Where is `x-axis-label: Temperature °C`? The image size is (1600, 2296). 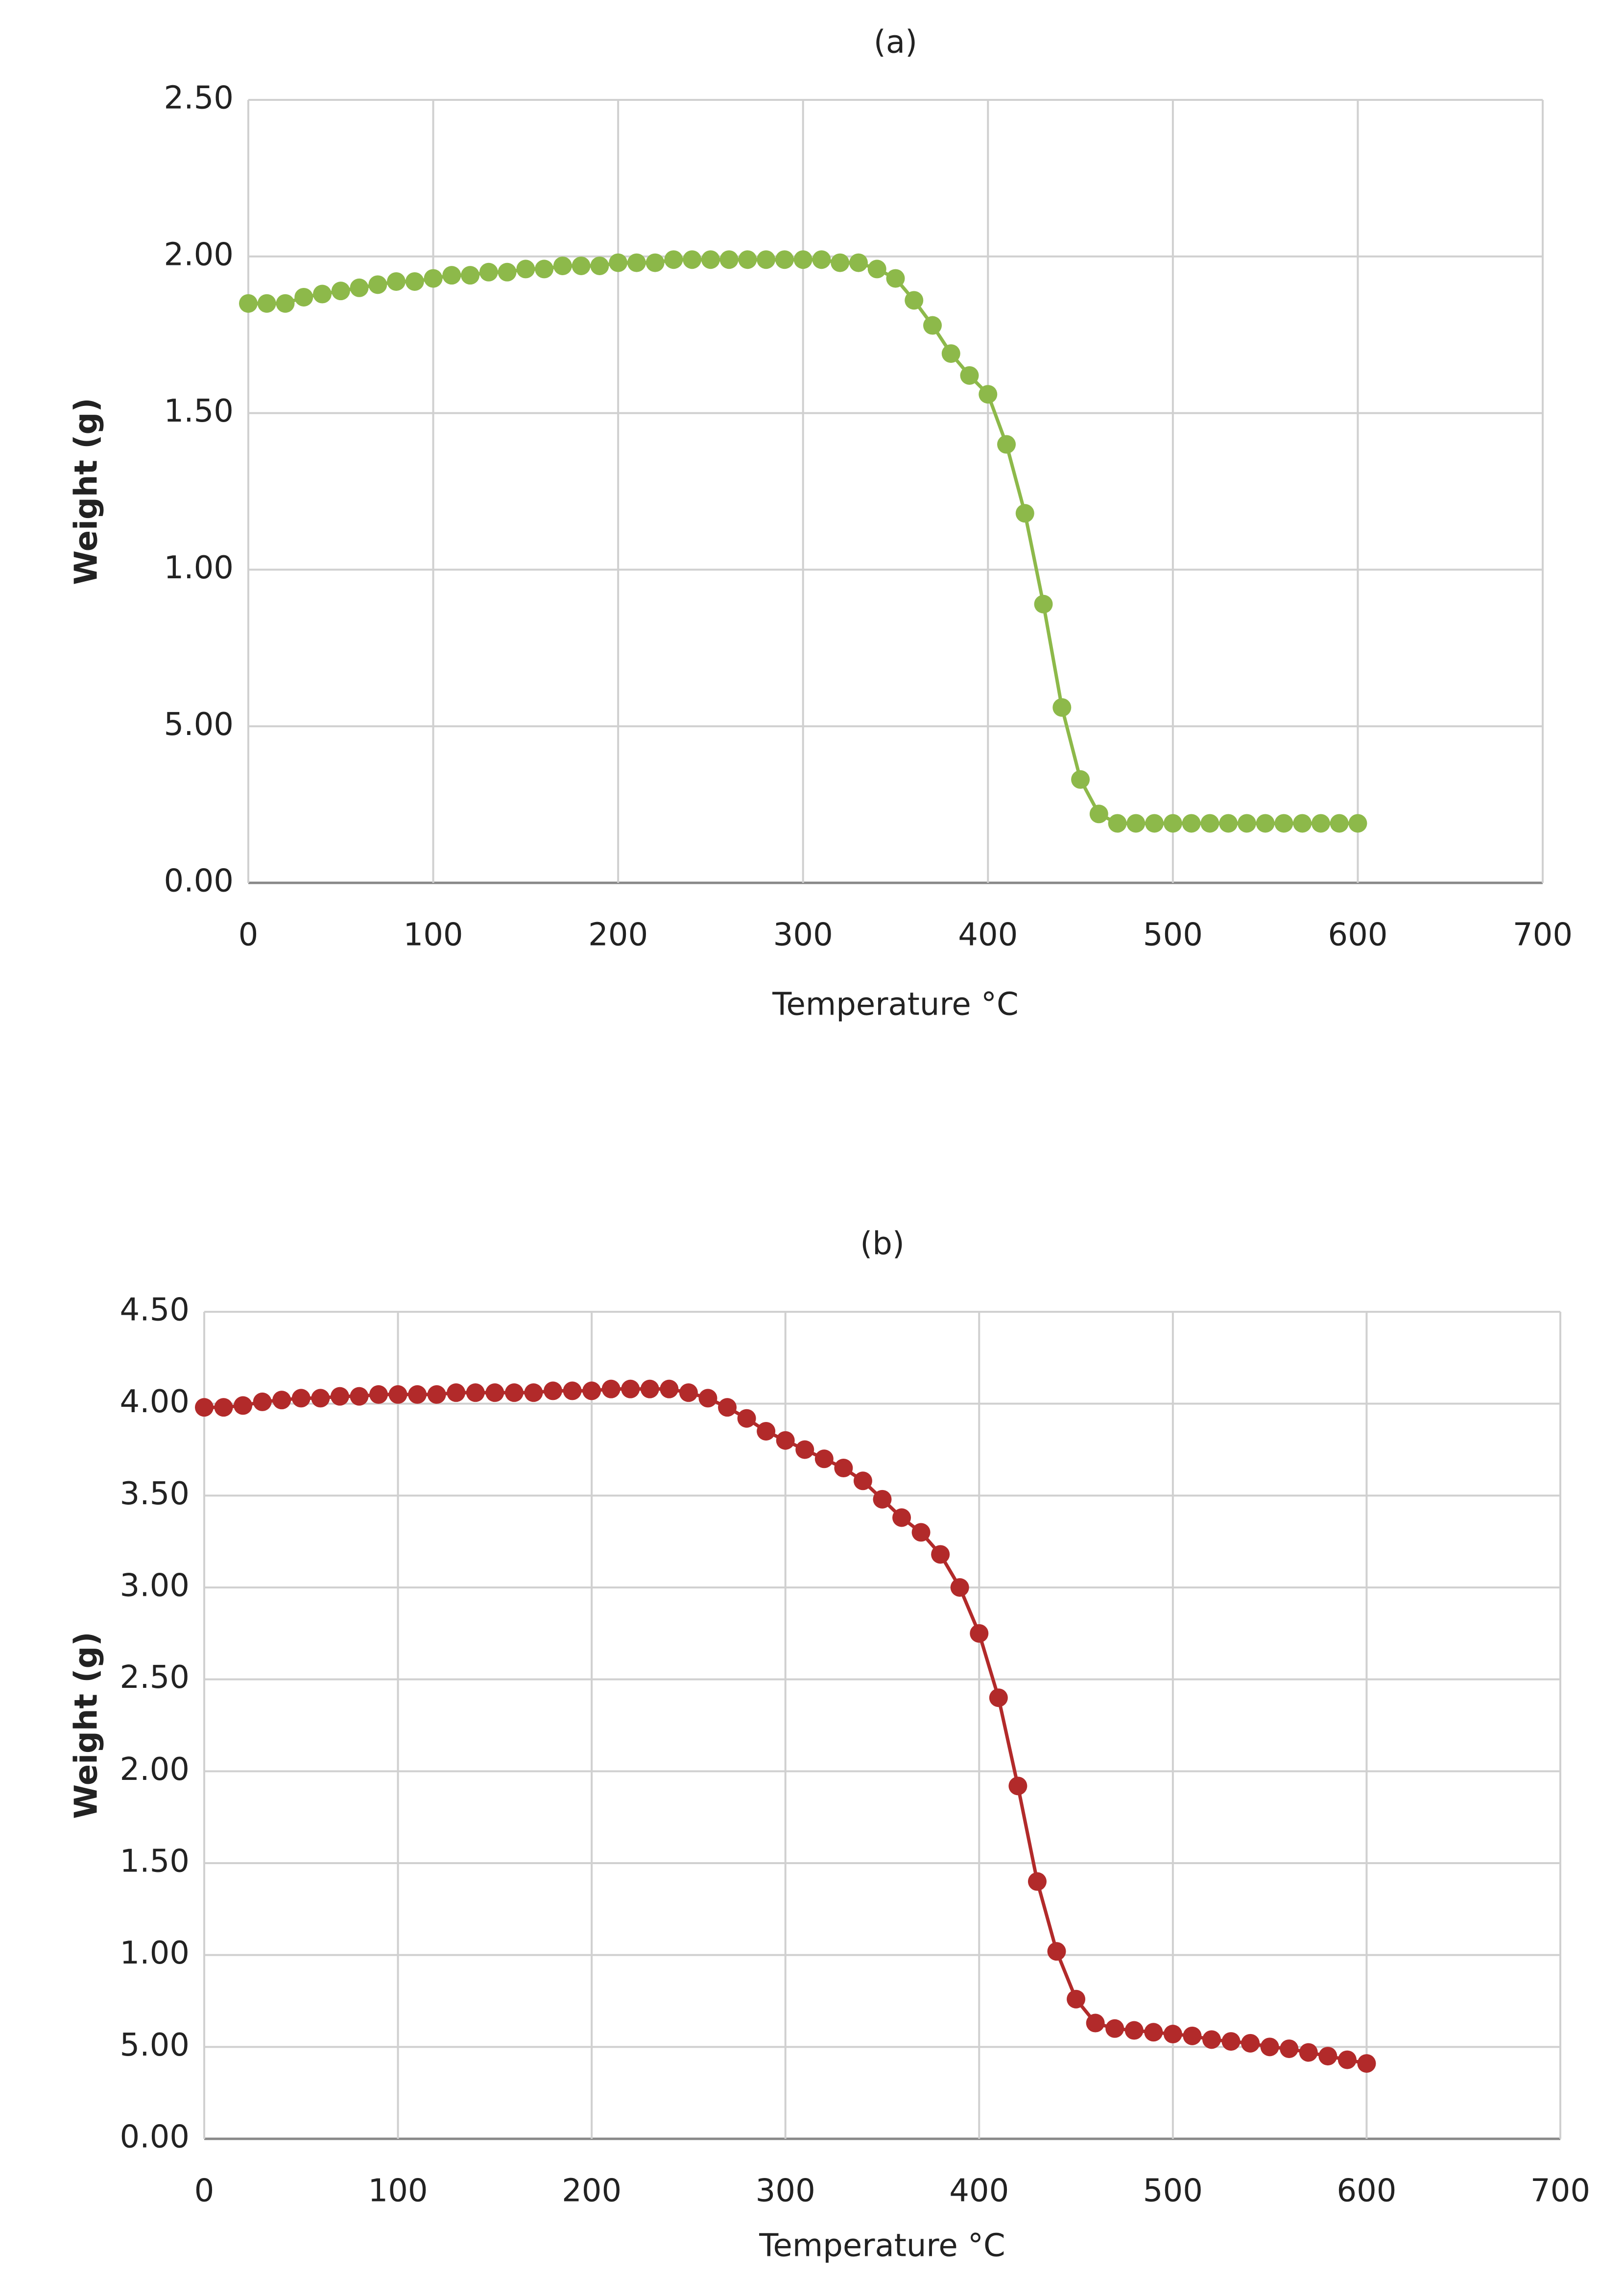 x-axis-label: Temperature °C is located at coordinates (882, 2246).